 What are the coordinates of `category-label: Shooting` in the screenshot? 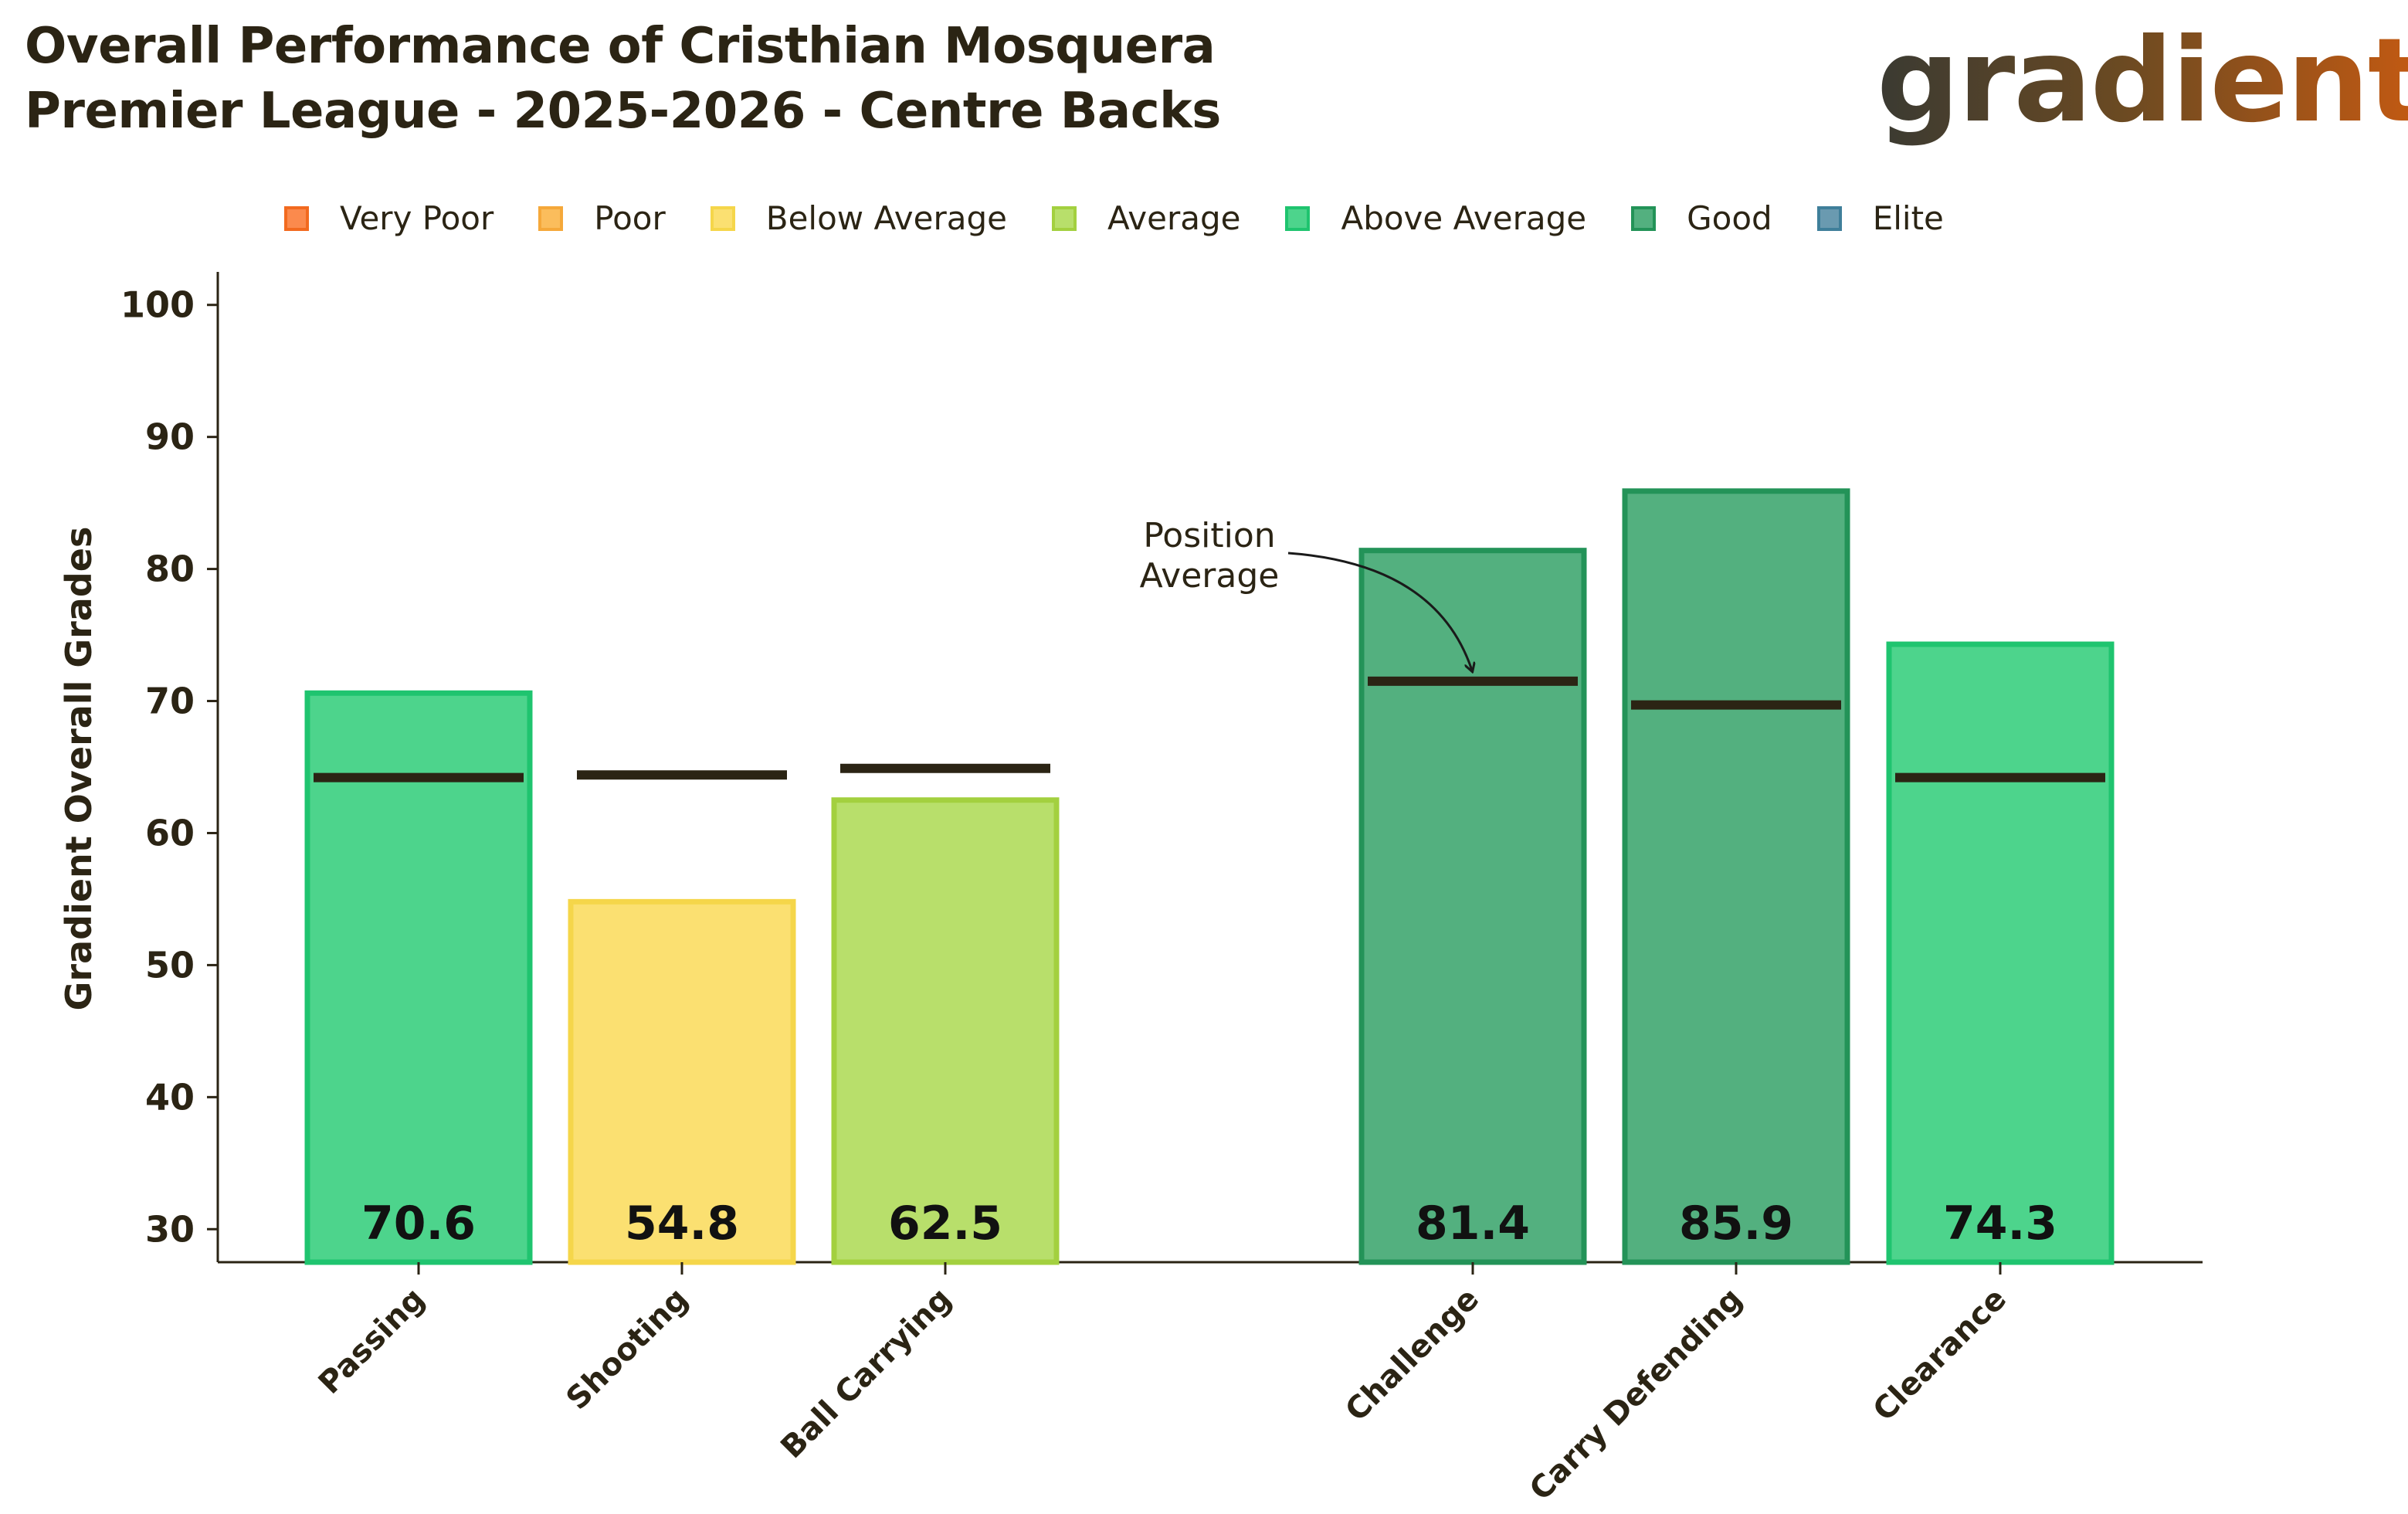 It's located at (627, 1349).